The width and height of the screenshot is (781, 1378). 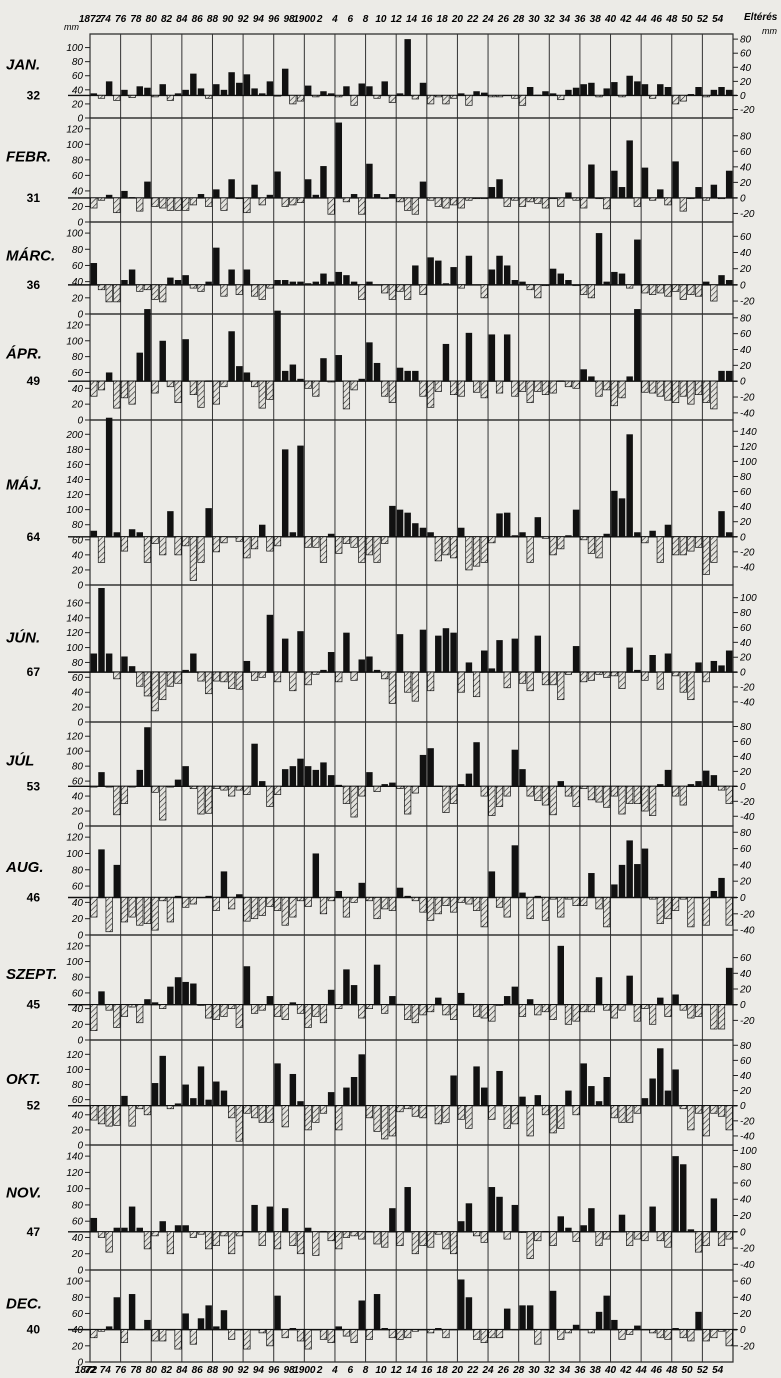 What do you see at coordinates (747, 817) in the screenshot?
I see `right-tick-label: -40` at bounding box center [747, 817].